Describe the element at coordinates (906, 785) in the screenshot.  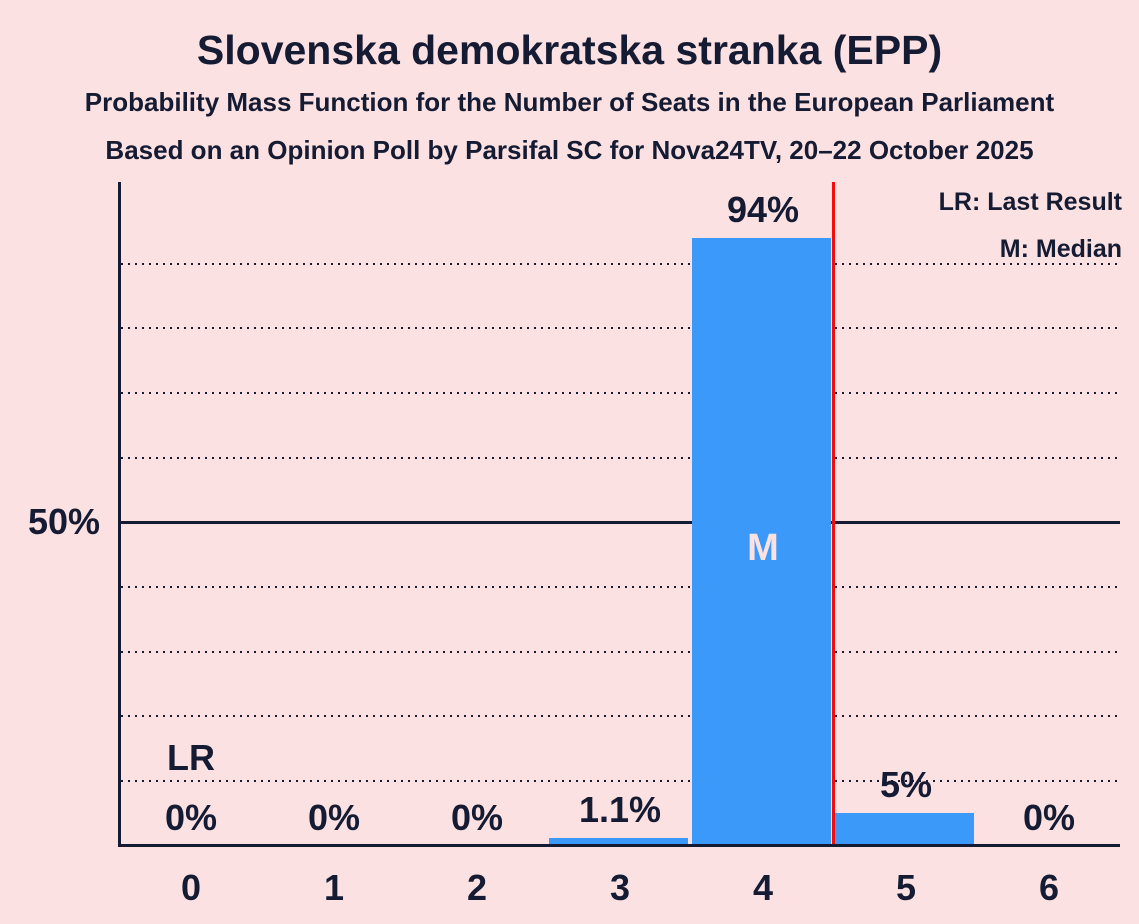
I see `bar-value-label: 5%` at that location.